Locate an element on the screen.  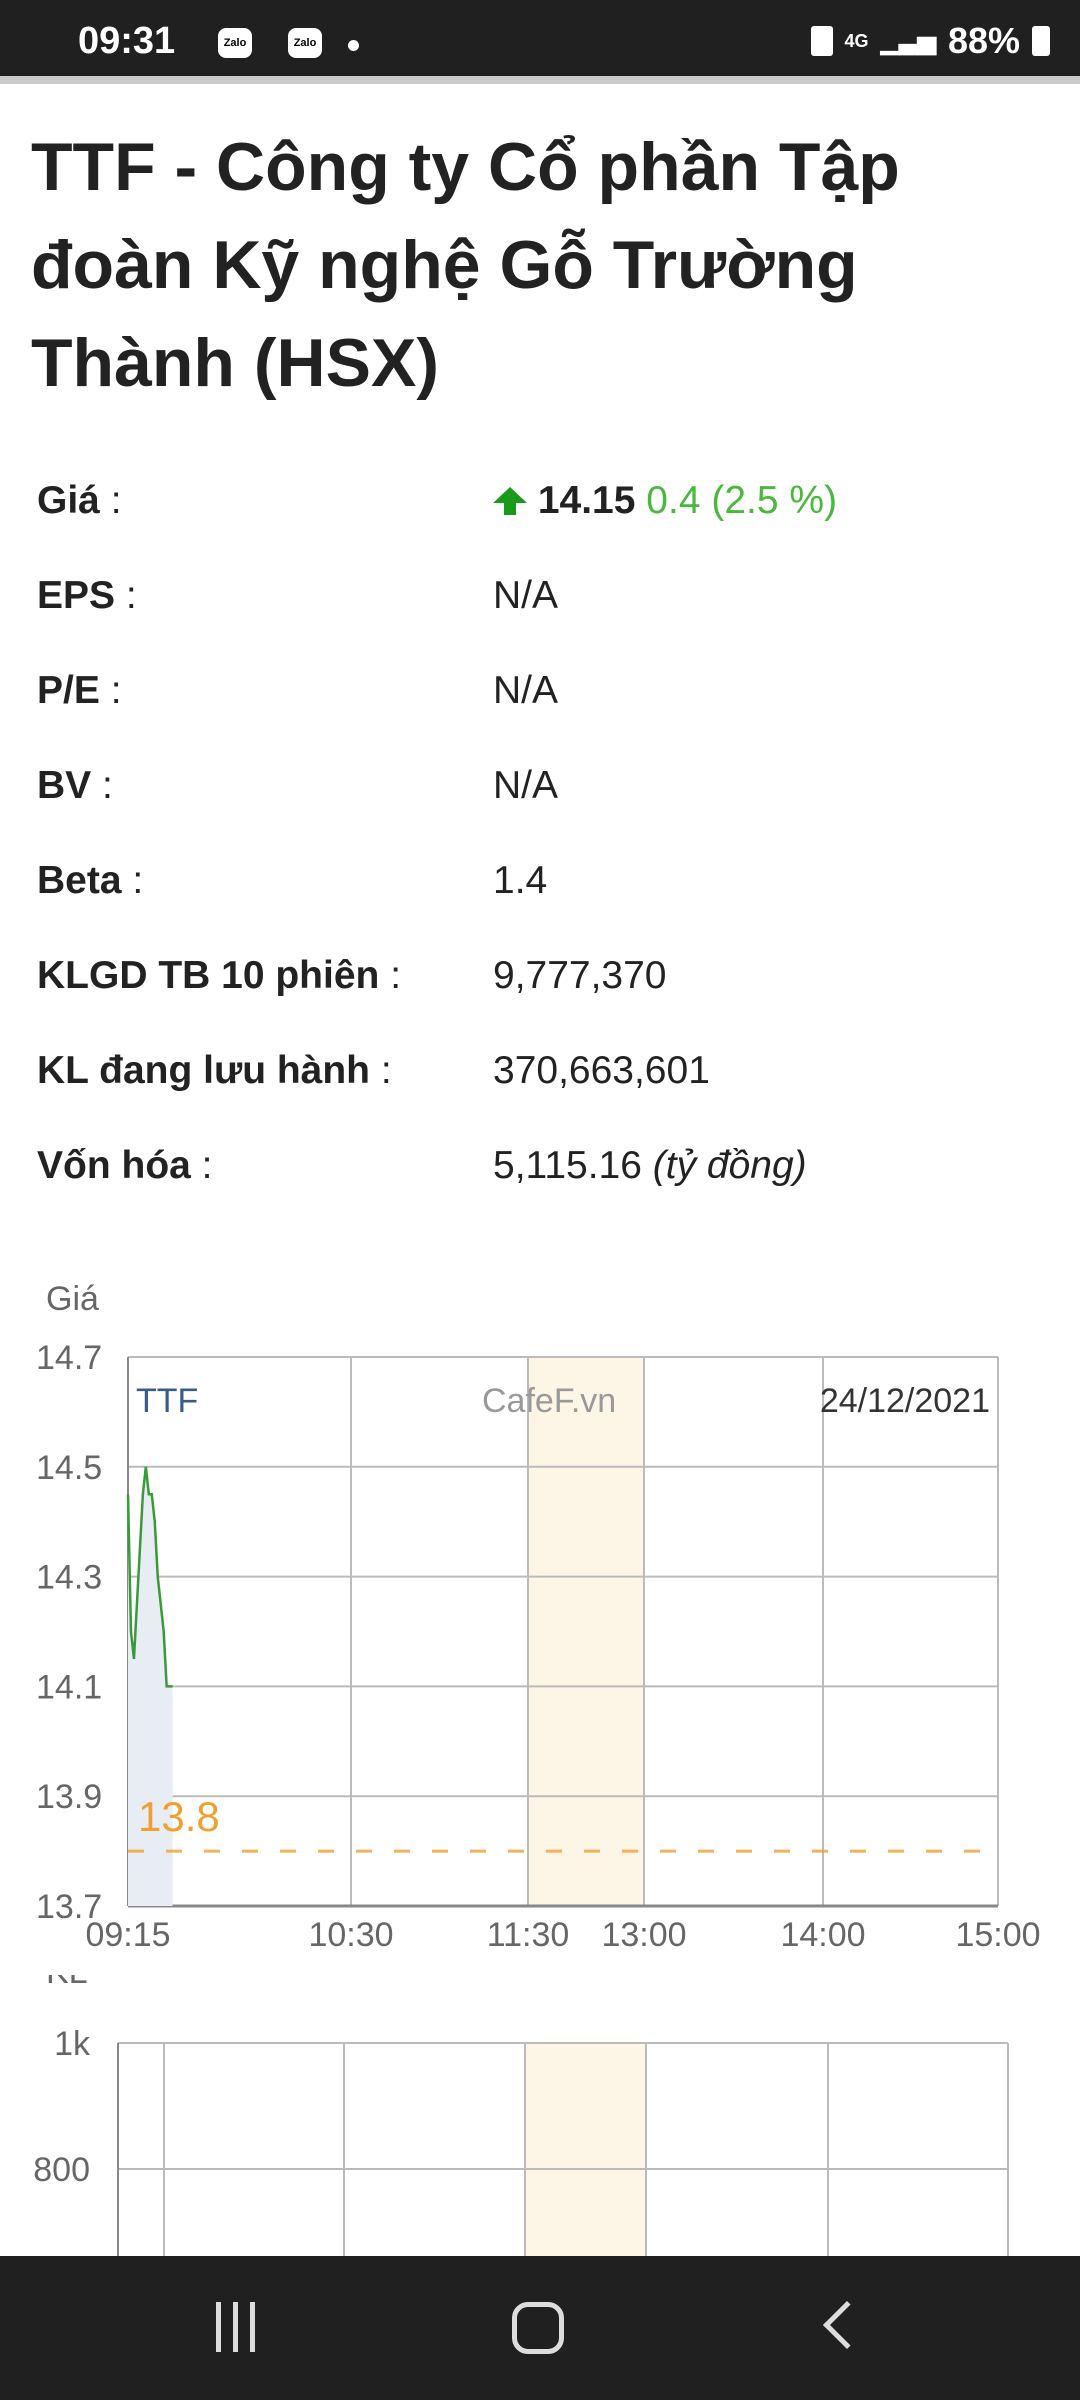
info-value: 1.4 is located at coordinates (520, 881).